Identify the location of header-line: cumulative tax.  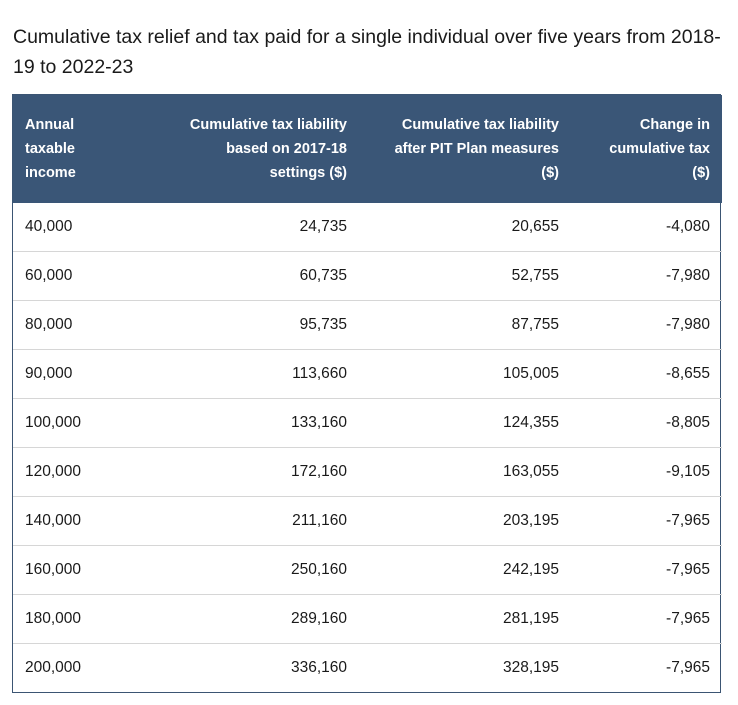
(659, 149).